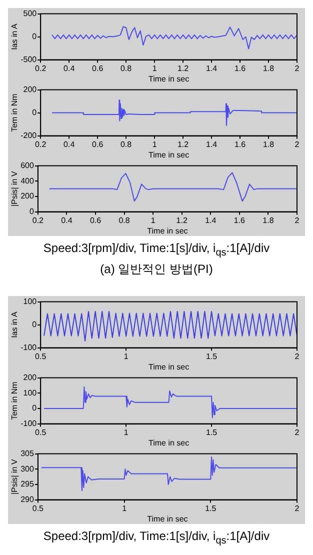  Describe the element at coordinates (27, 181) in the screenshot. I see `y-tick-label: 400` at that location.